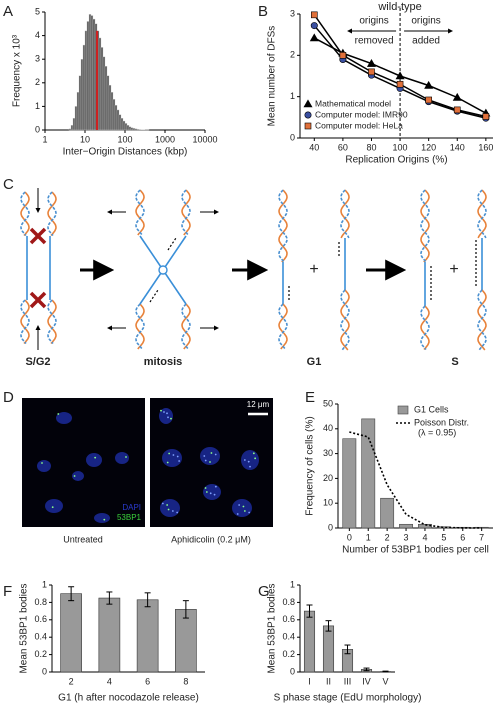 The height and width of the screenshot is (706, 500). I want to click on panel-label: C, so click(8, 184).